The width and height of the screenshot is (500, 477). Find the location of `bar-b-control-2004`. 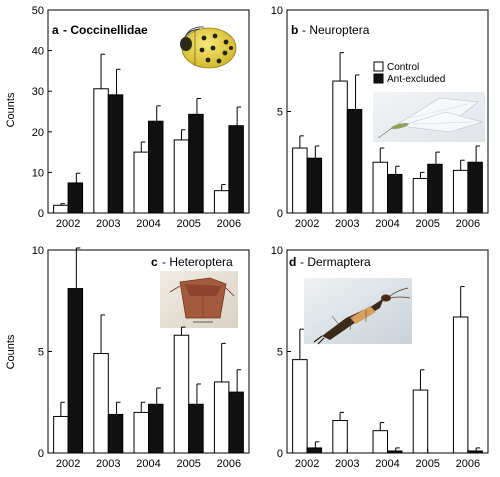

bar-b-control-2004 is located at coordinates (380, 187).